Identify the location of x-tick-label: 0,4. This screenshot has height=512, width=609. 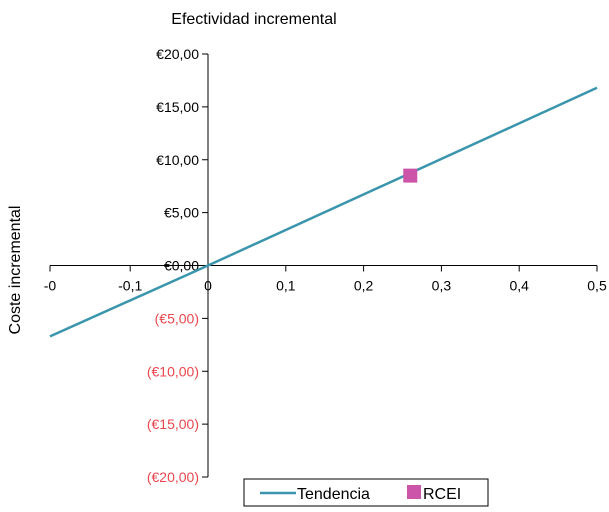
(519, 286).